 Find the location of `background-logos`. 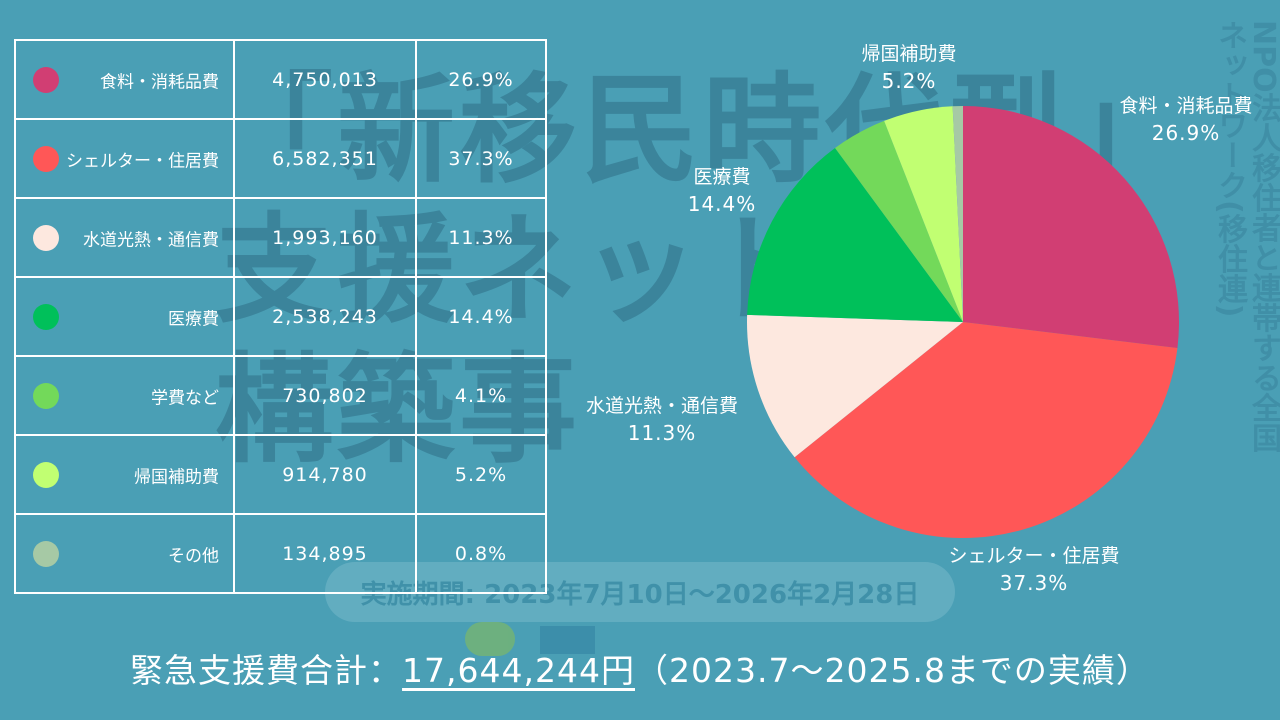

background-logos is located at coordinates (635, 640).